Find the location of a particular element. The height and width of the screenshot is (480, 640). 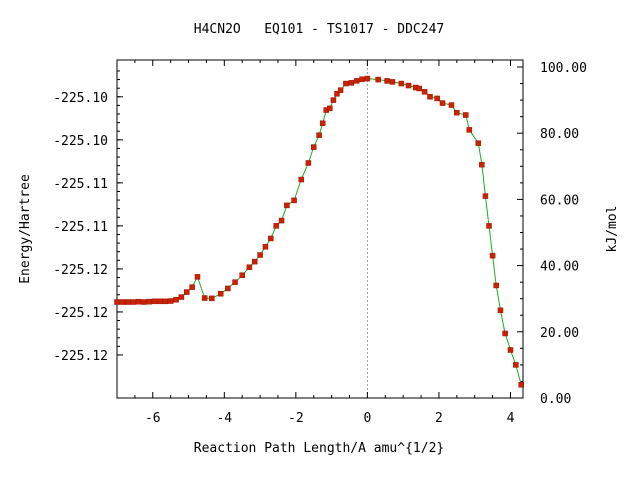

x-tick-label: -6 is located at coordinates (153, 418).